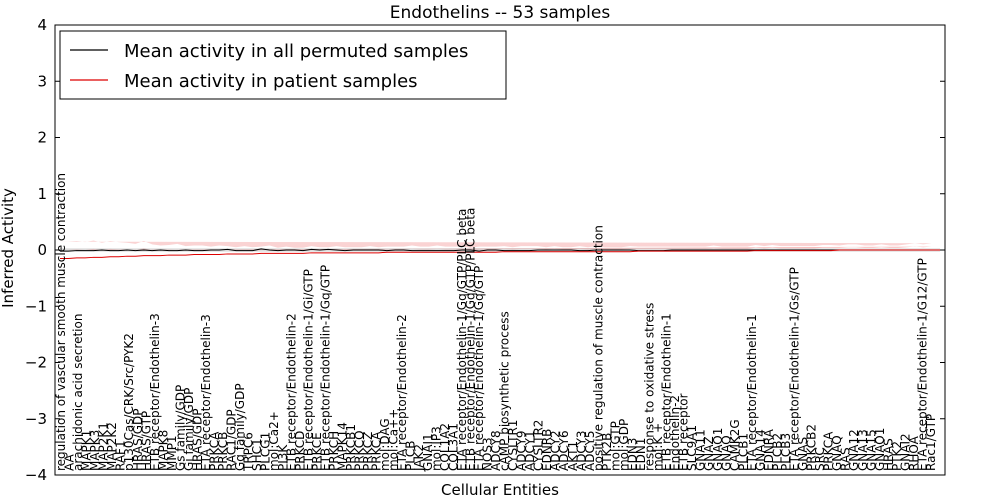 Image resolution: width=1000 pixels, height=500 pixels. What do you see at coordinates (500, 254) in the screenshot?
I see `patient-mean-line` at bounding box center [500, 254].